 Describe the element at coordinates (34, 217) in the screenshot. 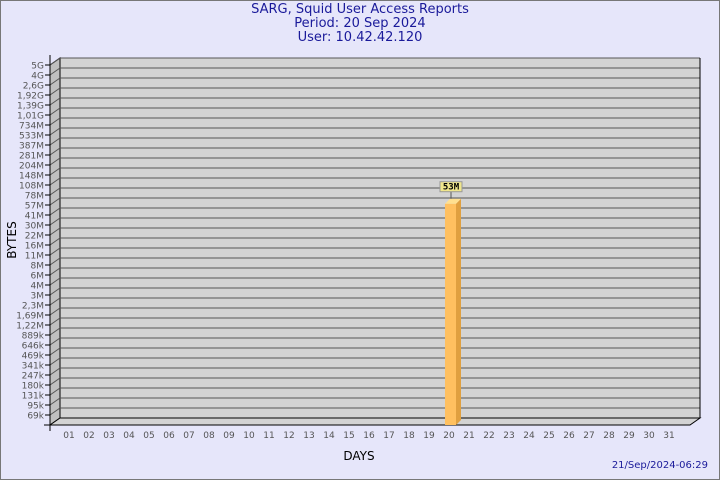

I see `y-tick-label: 41M` at that location.